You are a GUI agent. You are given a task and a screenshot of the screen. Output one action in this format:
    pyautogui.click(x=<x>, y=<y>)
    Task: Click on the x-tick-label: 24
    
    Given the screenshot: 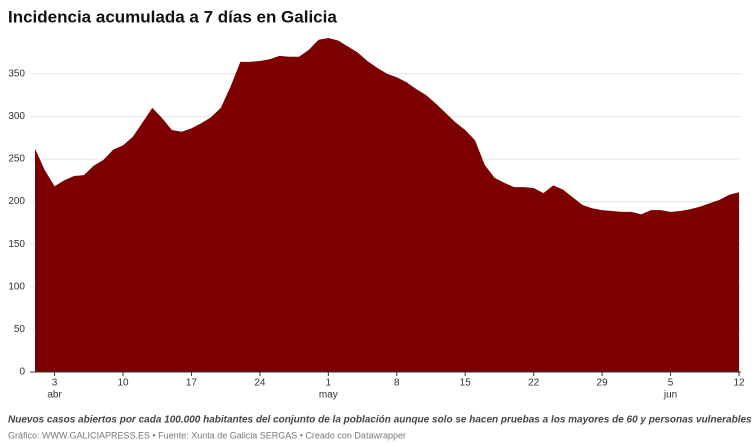 What is the action you would take?
    pyautogui.click(x=260, y=383)
    